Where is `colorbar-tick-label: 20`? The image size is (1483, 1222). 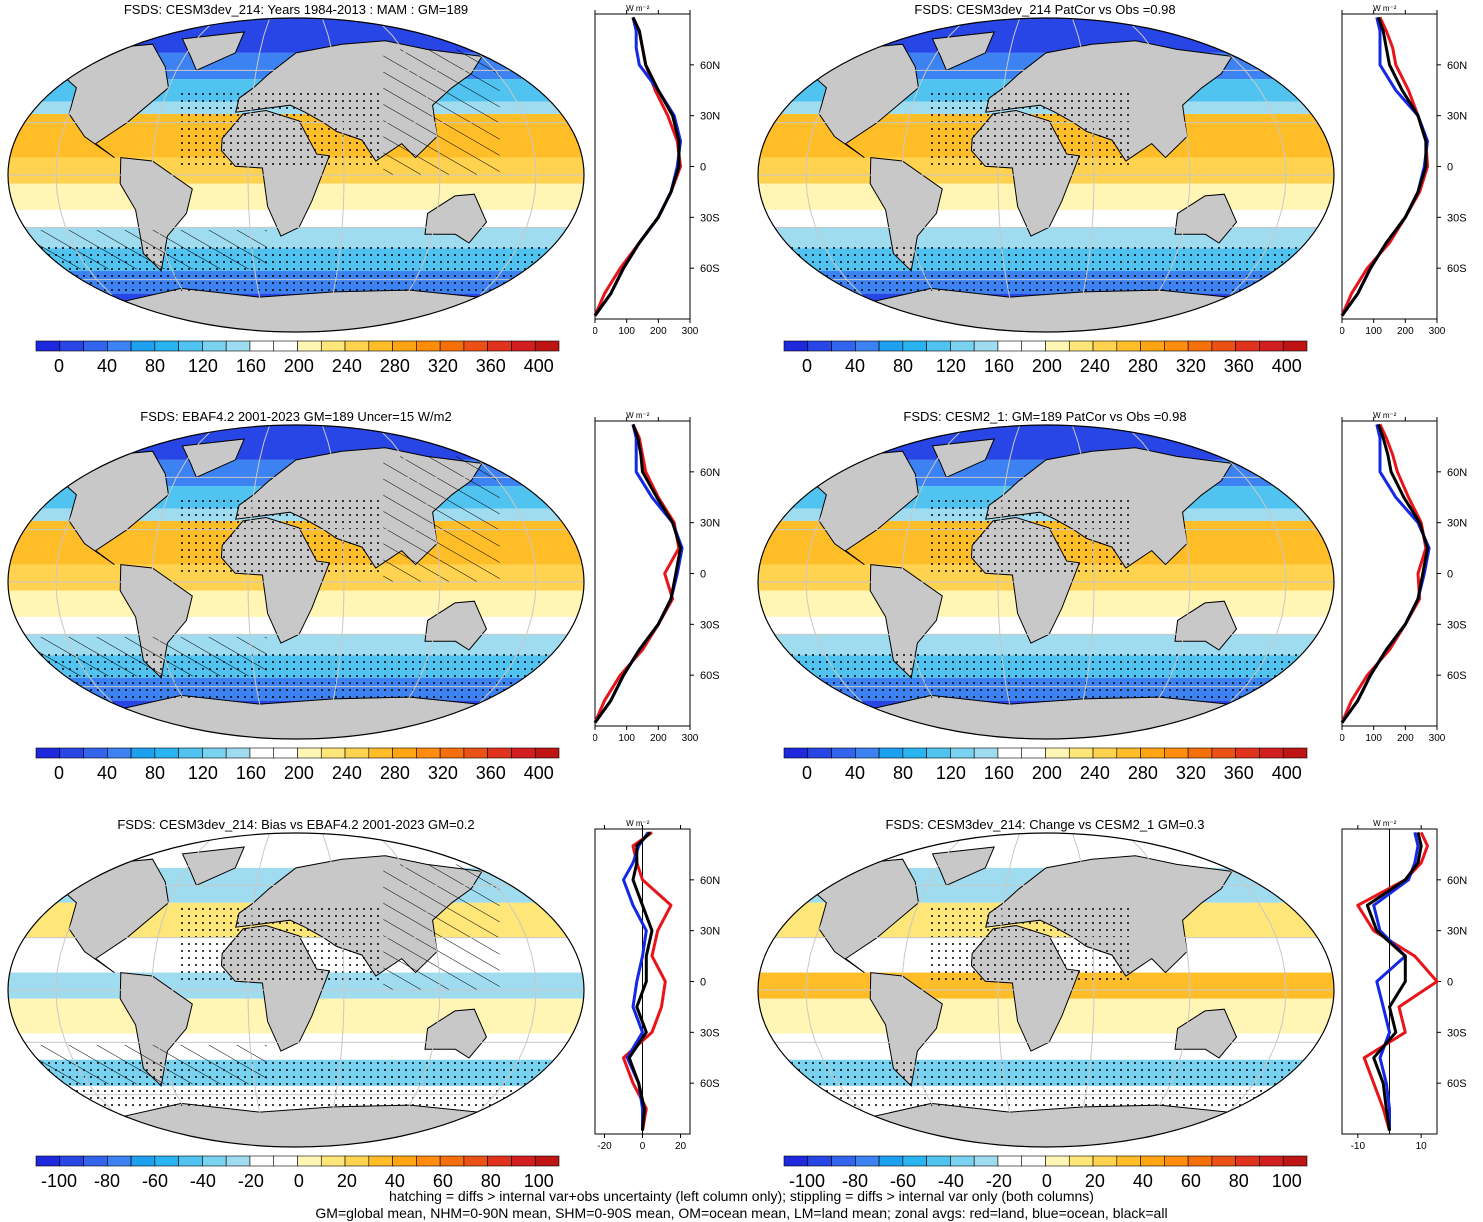
colorbar-tick-label: 20 is located at coordinates (1094, 1181).